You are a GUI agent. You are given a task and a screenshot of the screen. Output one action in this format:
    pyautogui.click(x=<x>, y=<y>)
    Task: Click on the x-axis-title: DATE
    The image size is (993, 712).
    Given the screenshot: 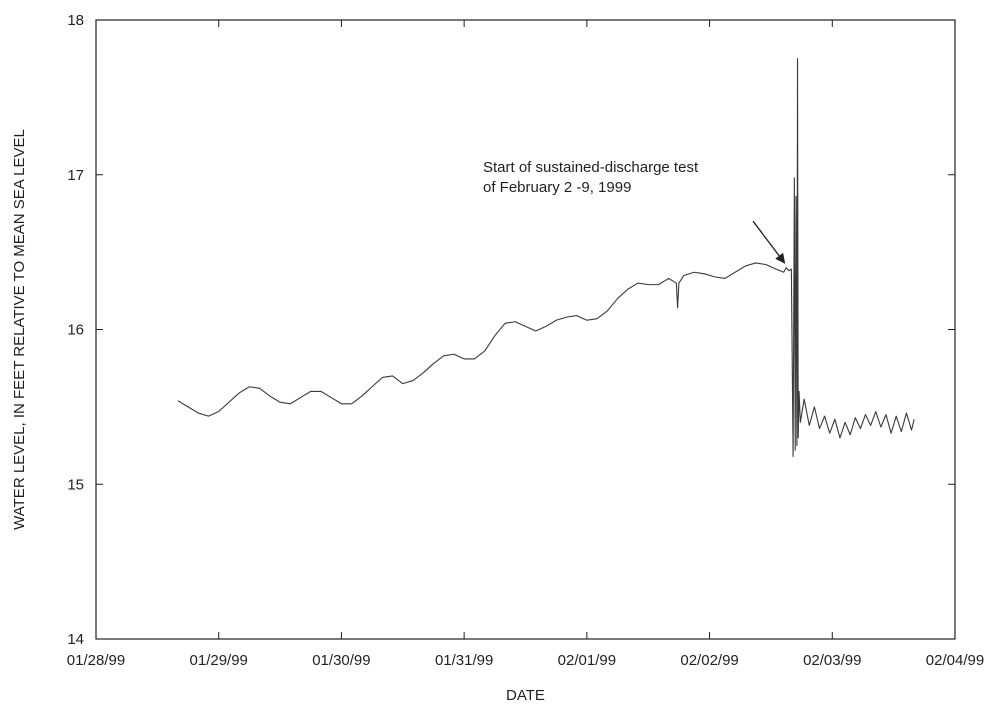 What is the action you would take?
    pyautogui.click(x=525, y=695)
    